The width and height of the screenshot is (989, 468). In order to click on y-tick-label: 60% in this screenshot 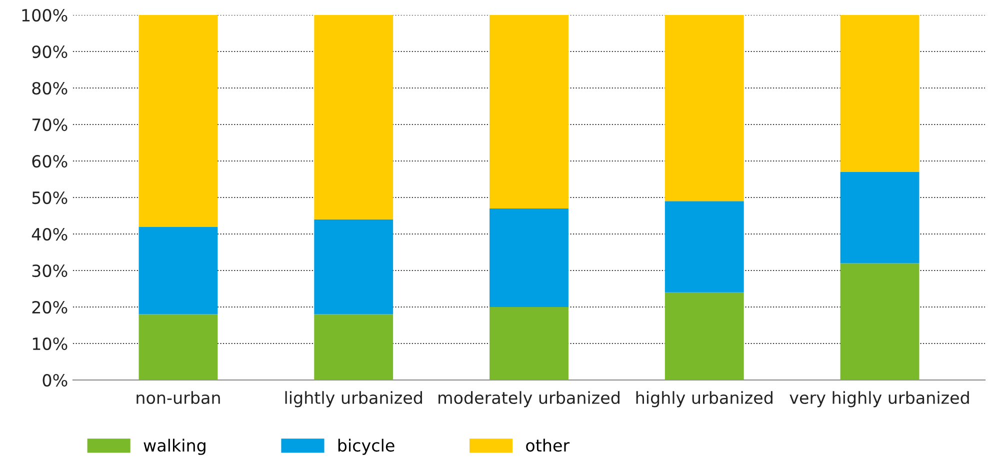, I will do `click(50, 161)`.